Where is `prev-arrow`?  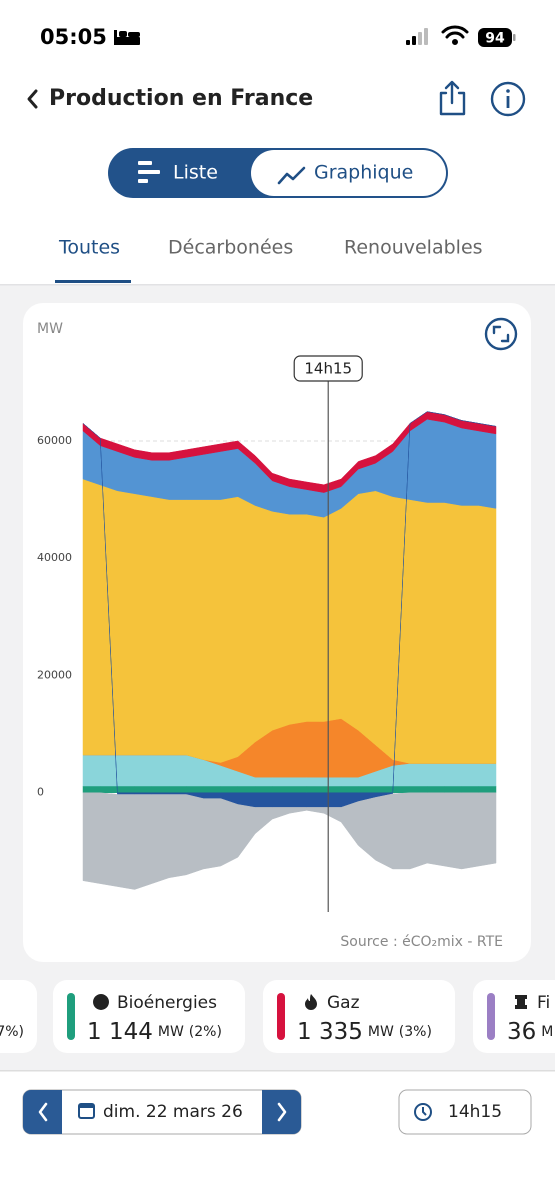 prev-arrow is located at coordinates (43, 1112).